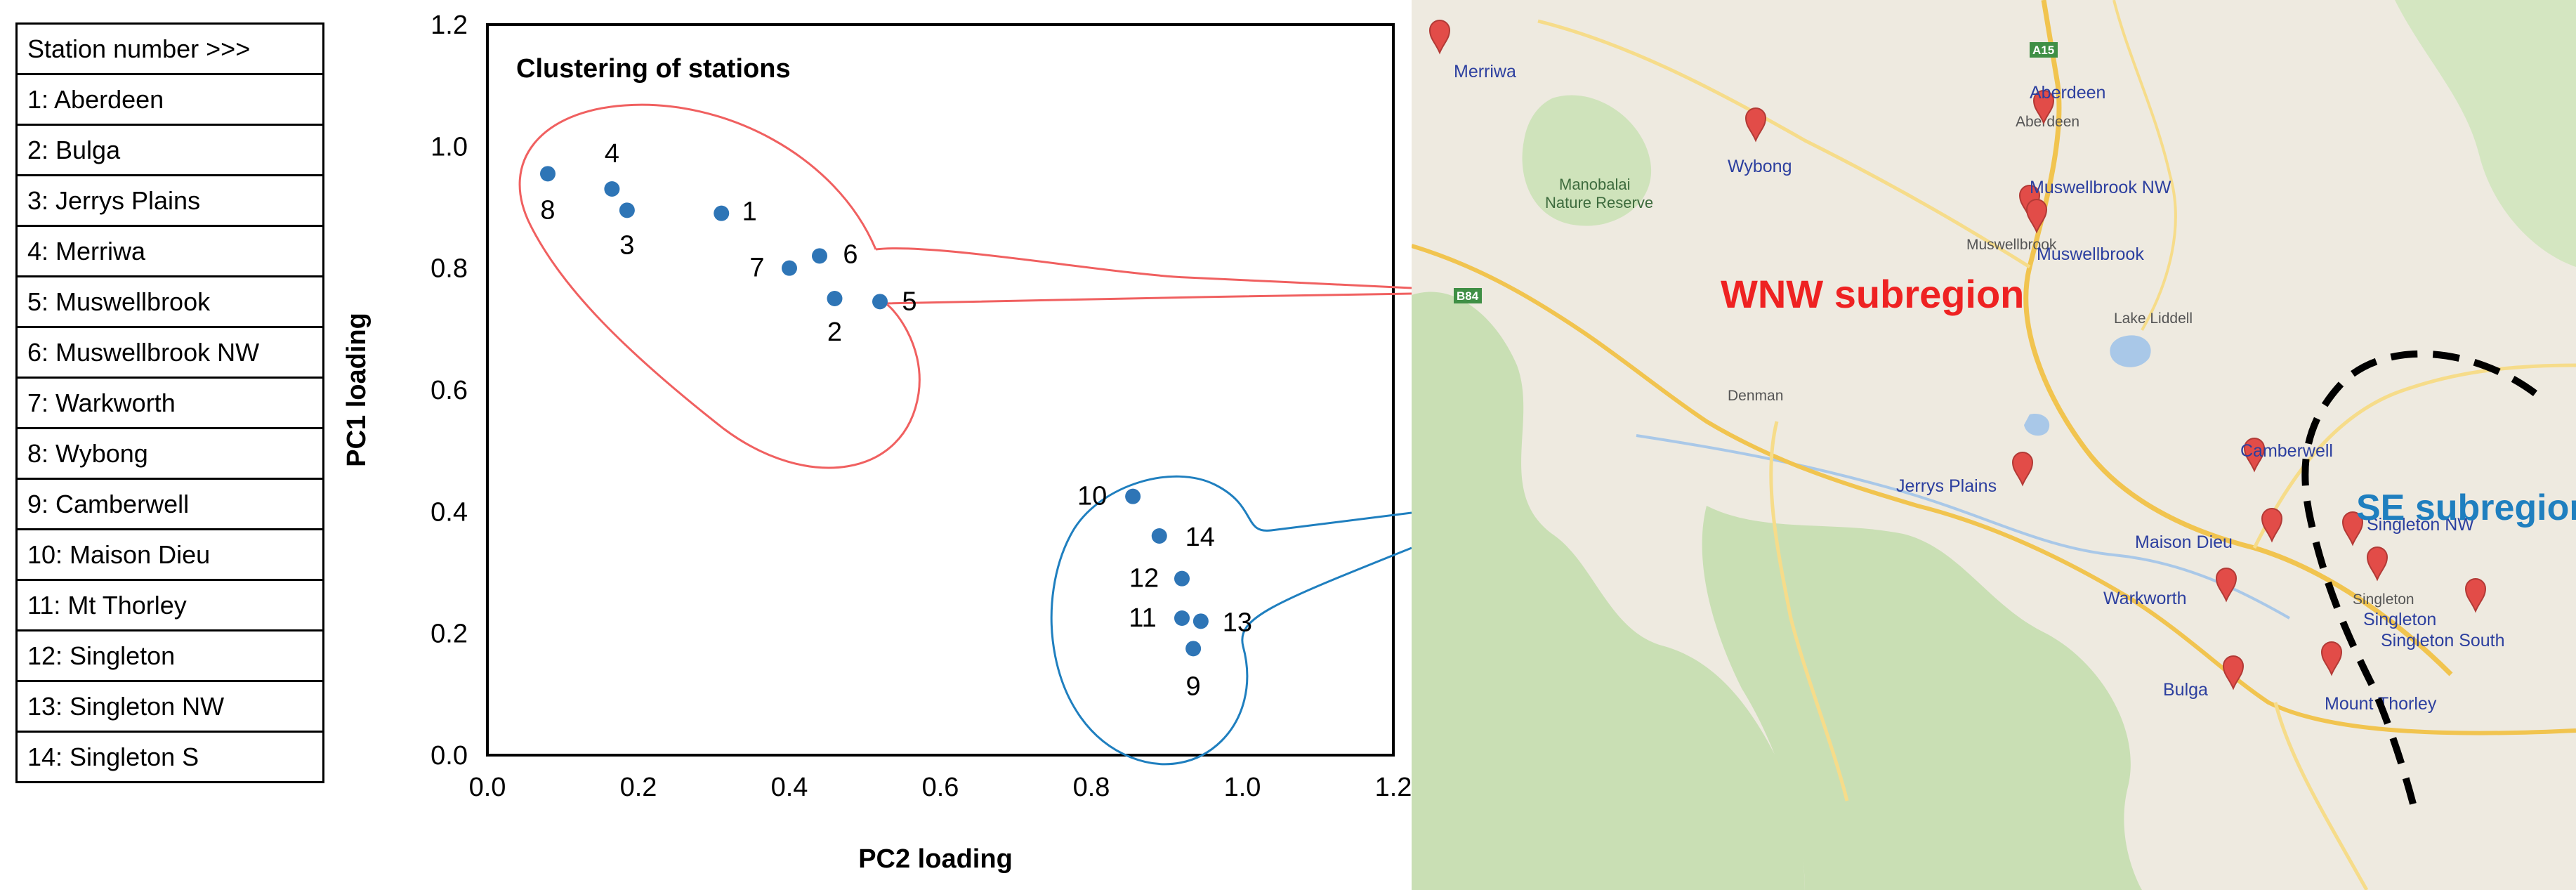 This screenshot has width=2576, height=890. Describe the element at coordinates (2485, 133) in the screenshot. I see `forest-area-northeast` at that location.